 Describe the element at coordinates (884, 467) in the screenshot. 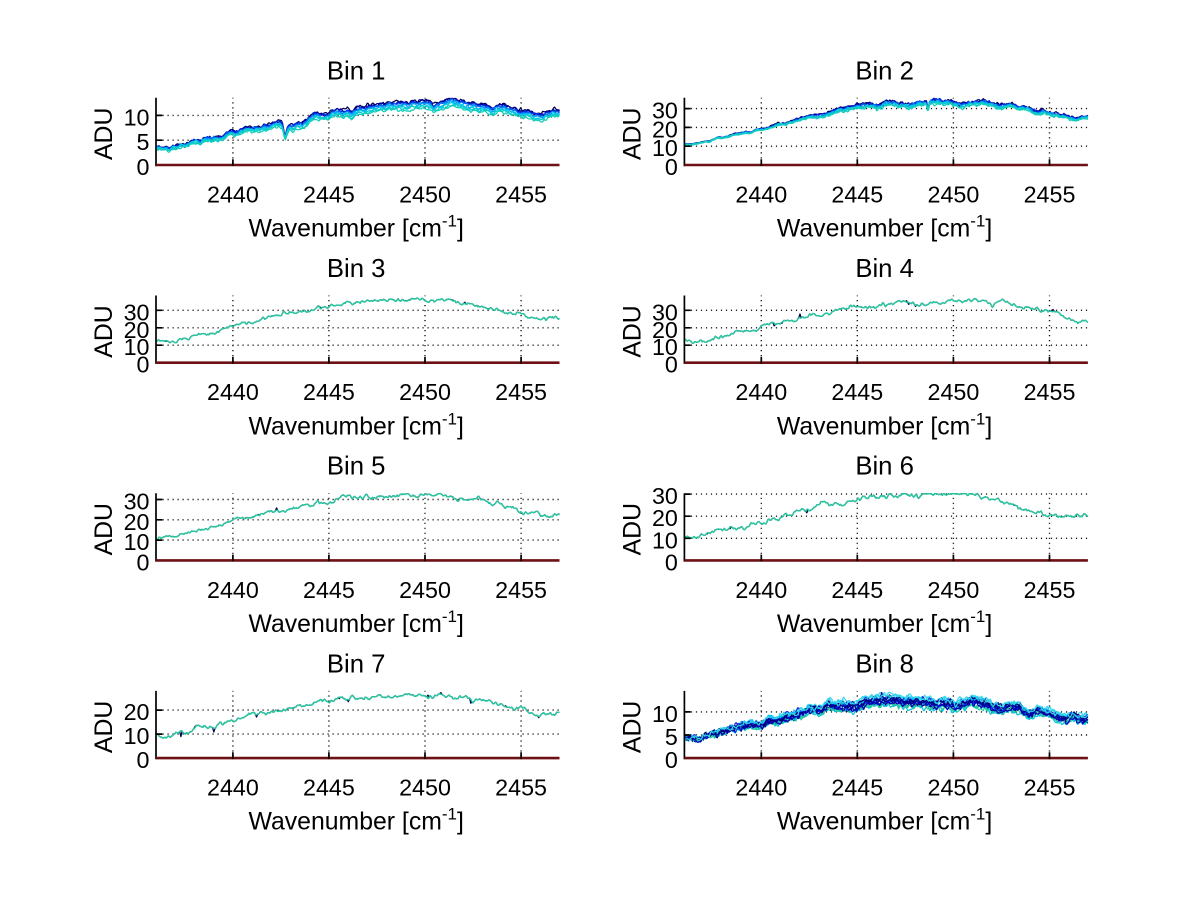

I see `svg-text: Bin 6` at that location.